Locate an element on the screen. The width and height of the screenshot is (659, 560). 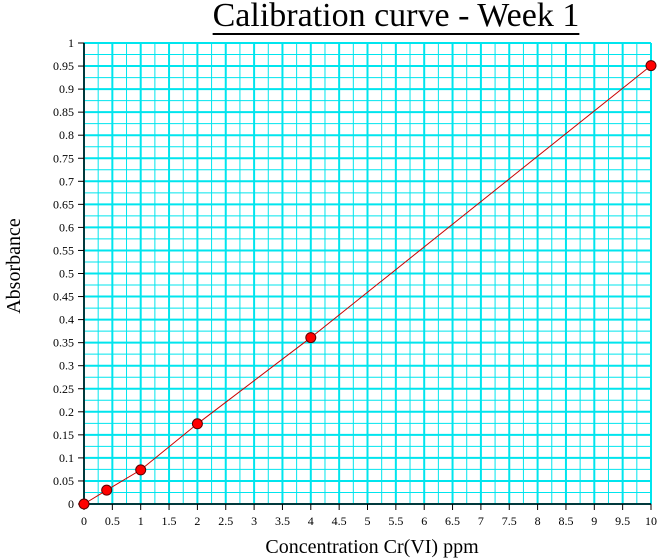
x-tick-label: 10 is located at coordinates (651, 521).